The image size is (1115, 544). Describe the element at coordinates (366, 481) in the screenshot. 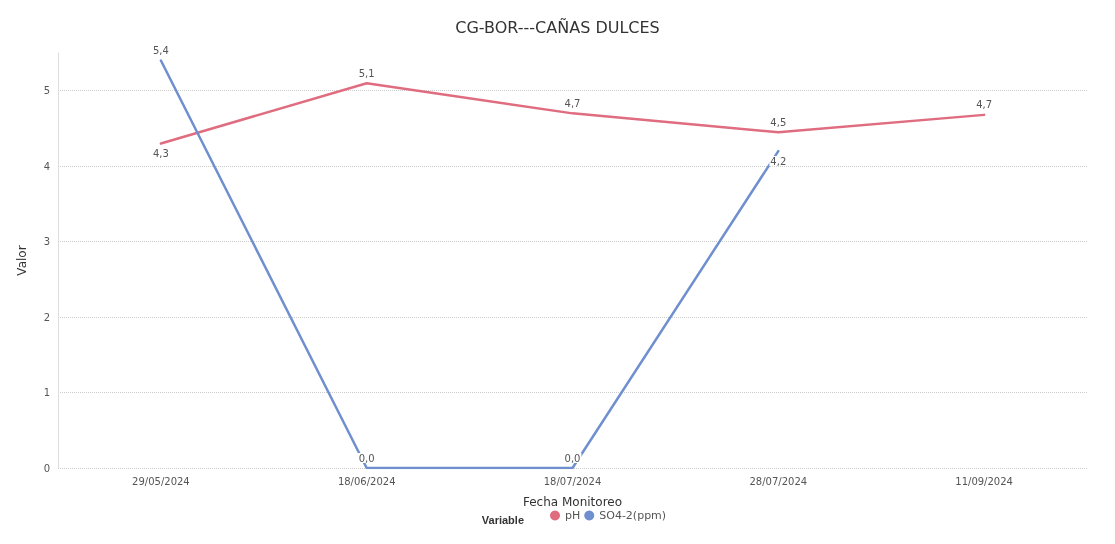

I see `x-tick-label: 18/06/2024` at that location.